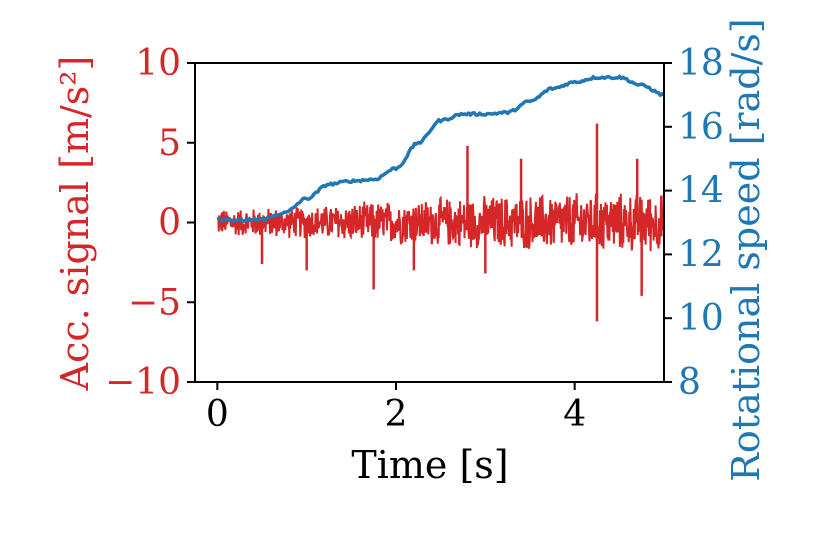 The height and width of the screenshot is (539, 821). What do you see at coordinates (746, 249) in the screenshot?
I see `right-axis-label: Rotational speed [rad/s]` at bounding box center [746, 249].